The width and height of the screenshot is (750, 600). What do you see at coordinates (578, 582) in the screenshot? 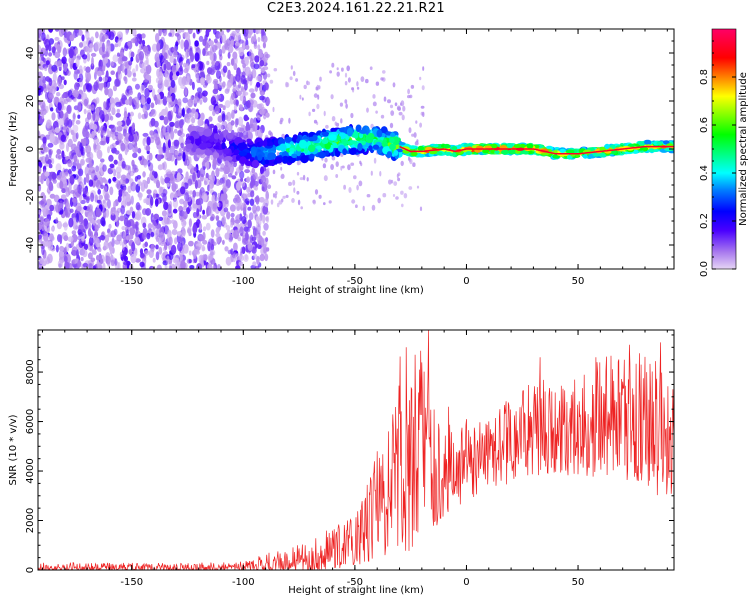
I see `x-tick-label: 50` at bounding box center [578, 582].